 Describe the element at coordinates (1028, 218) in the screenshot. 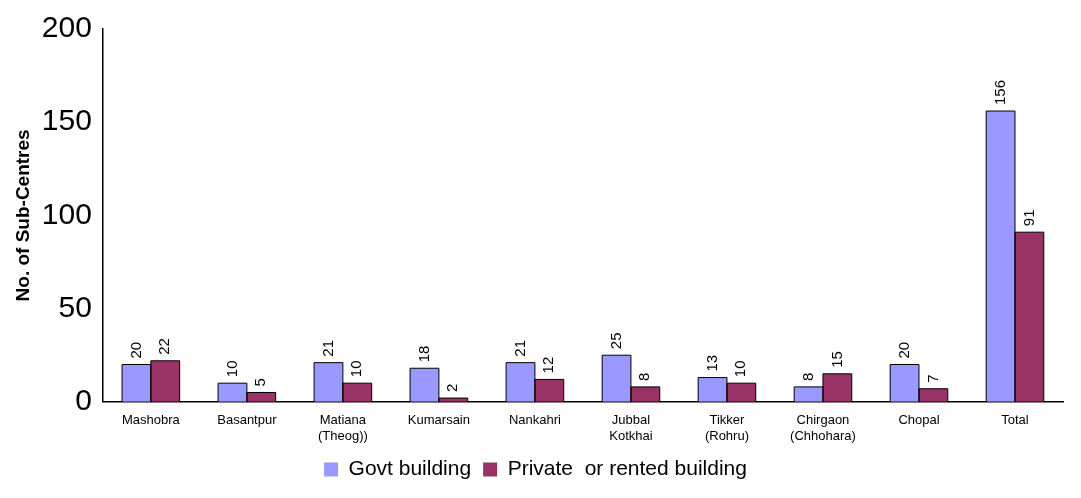

I see `data-label: 91` at that location.